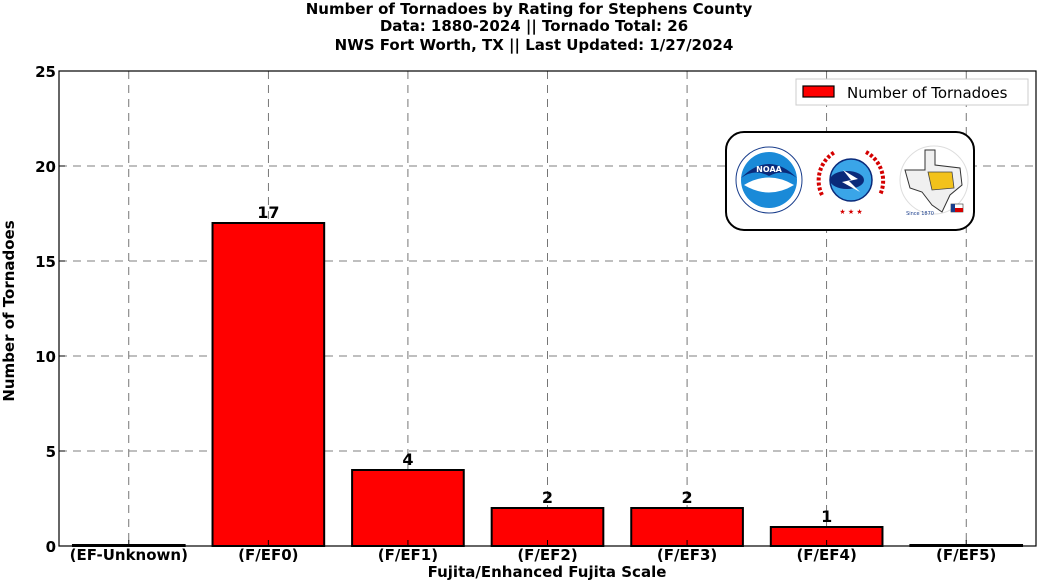 The height and width of the screenshot is (581, 1037). I want to click on bar-value-label: 4, so click(407, 459).